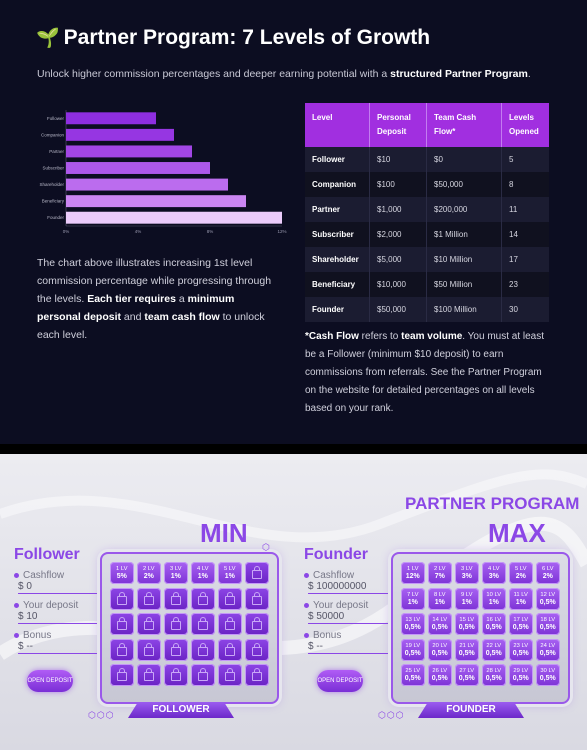  I want to click on level-number: 20 LV, so click(440, 645).